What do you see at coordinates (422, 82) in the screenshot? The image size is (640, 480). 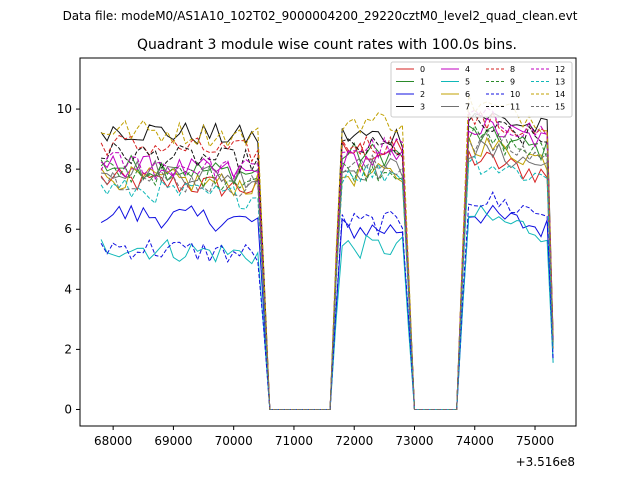 I see `legend-label: 1` at bounding box center [422, 82].